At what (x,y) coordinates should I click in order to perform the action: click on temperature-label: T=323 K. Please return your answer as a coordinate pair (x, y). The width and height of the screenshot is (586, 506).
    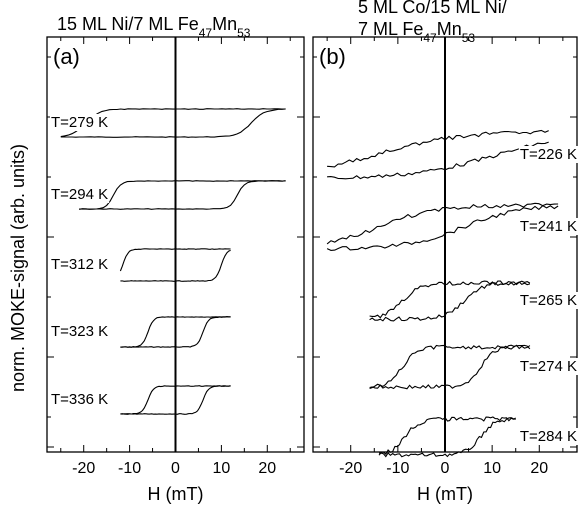
    Looking at the image, I should click on (79, 331).